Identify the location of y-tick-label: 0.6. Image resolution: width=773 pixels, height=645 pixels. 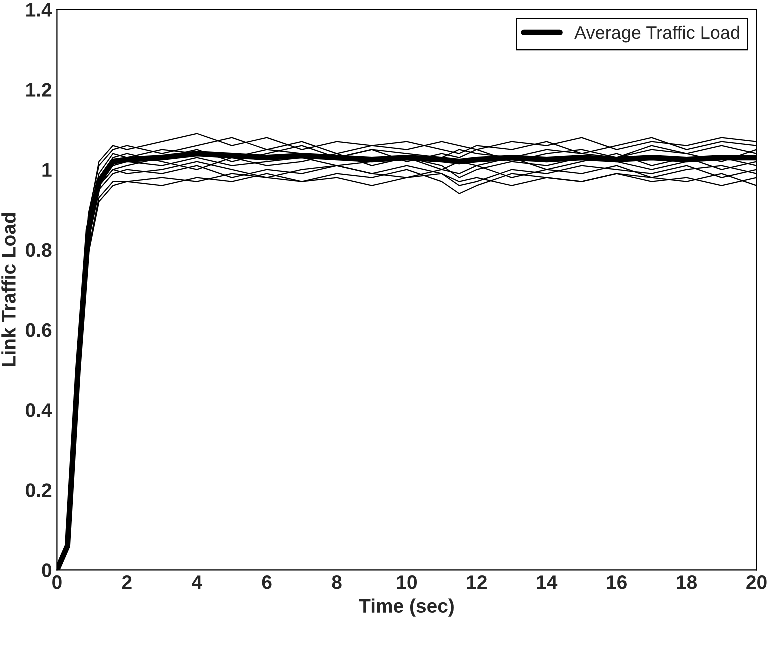
(39, 330).